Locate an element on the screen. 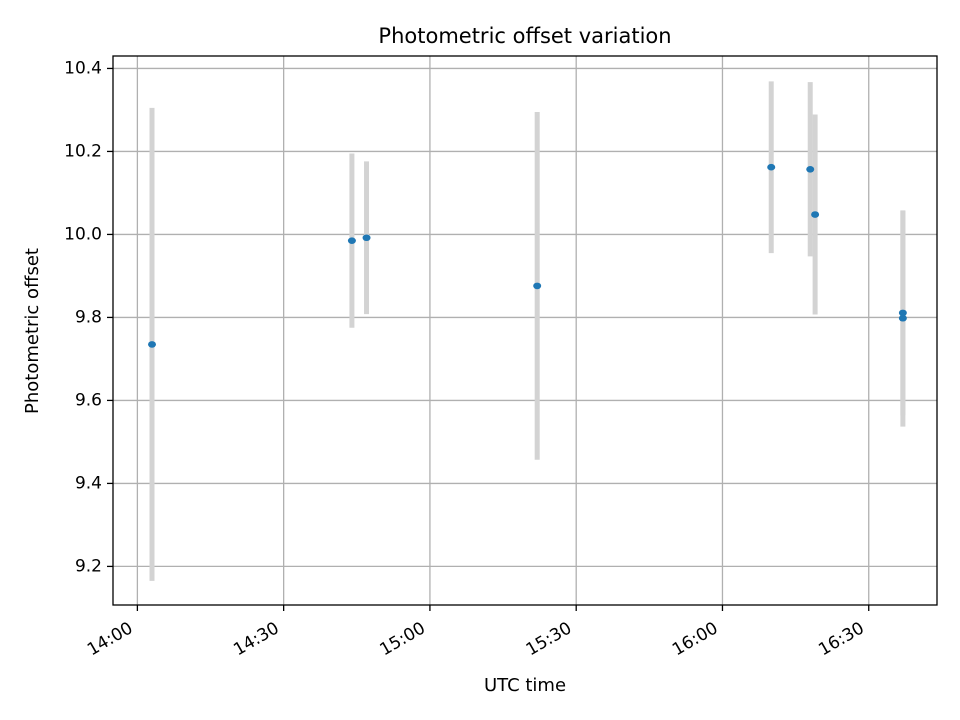 The height and width of the screenshot is (720, 960). y-tick-label: 9.6 is located at coordinates (88, 400).